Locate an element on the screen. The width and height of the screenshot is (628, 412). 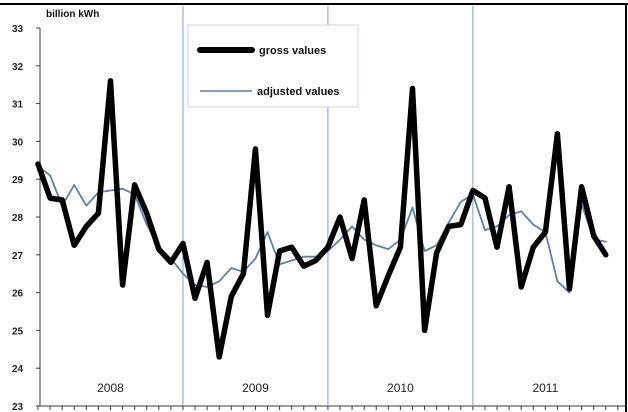
x-group-label: 2011 is located at coordinates (545, 388).